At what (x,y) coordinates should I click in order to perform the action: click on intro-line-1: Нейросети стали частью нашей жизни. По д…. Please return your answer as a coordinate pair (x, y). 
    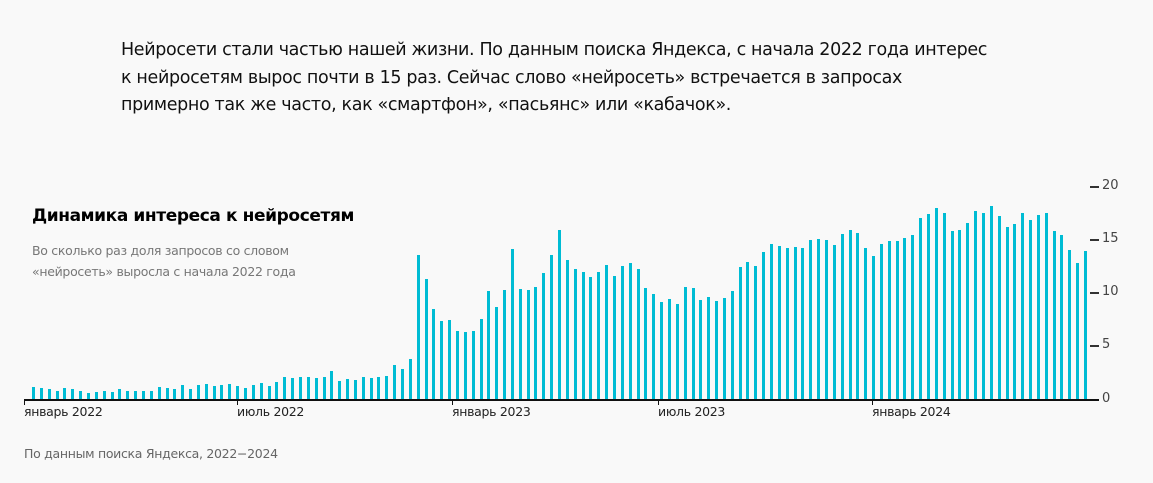
    Looking at the image, I should click on (554, 50).